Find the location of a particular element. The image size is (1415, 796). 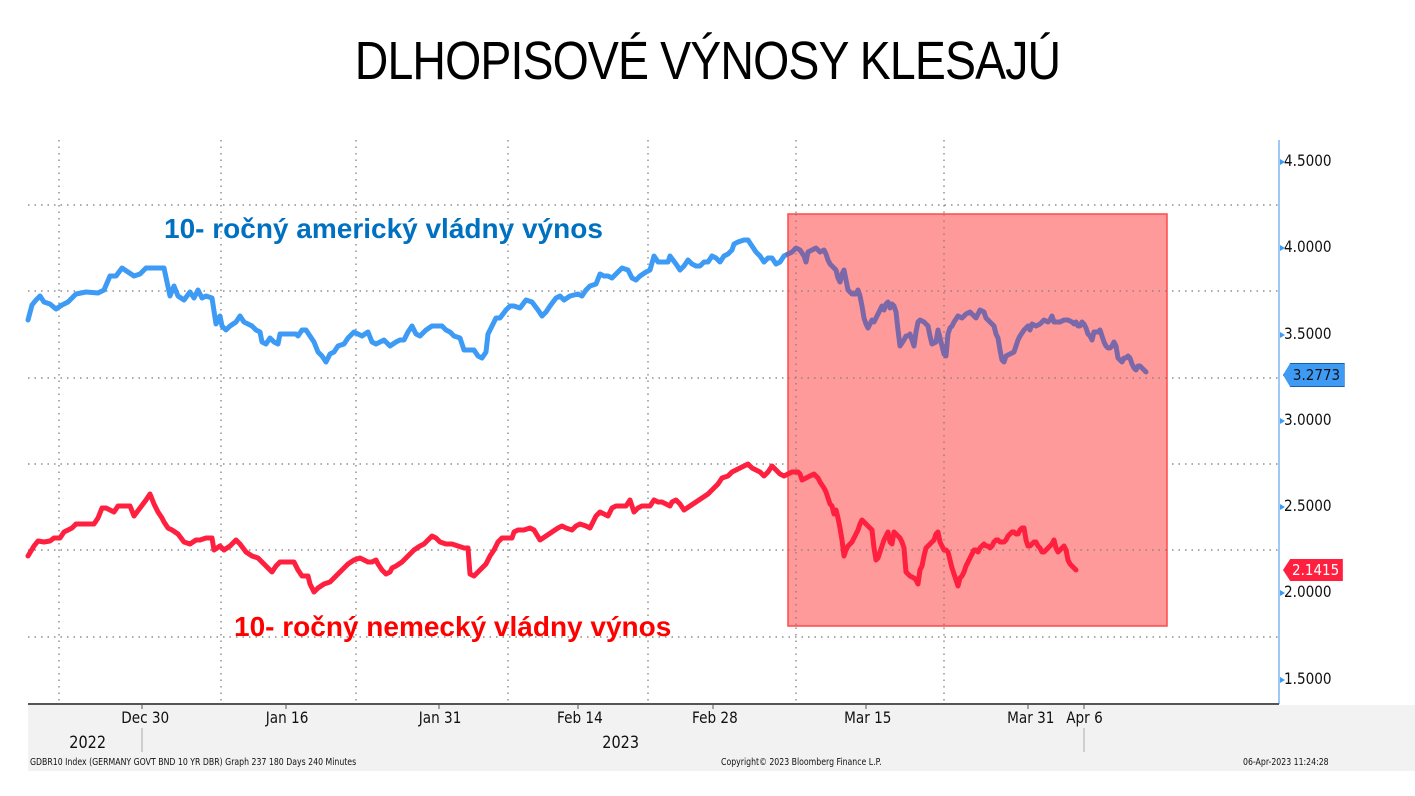

x-tick-label: Jan 31 is located at coordinates (440, 717).